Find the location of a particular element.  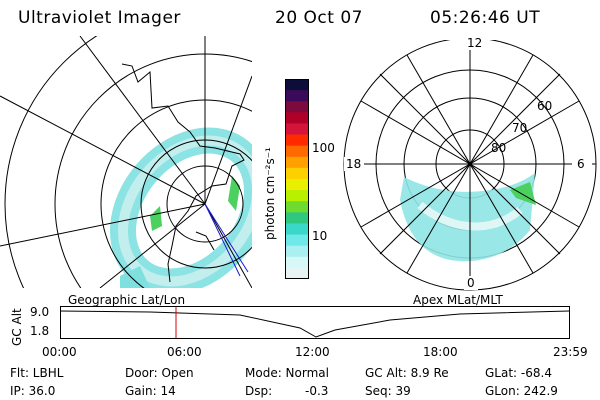

info-glat: GLat: -68.4 is located at coordinates (518, 373).